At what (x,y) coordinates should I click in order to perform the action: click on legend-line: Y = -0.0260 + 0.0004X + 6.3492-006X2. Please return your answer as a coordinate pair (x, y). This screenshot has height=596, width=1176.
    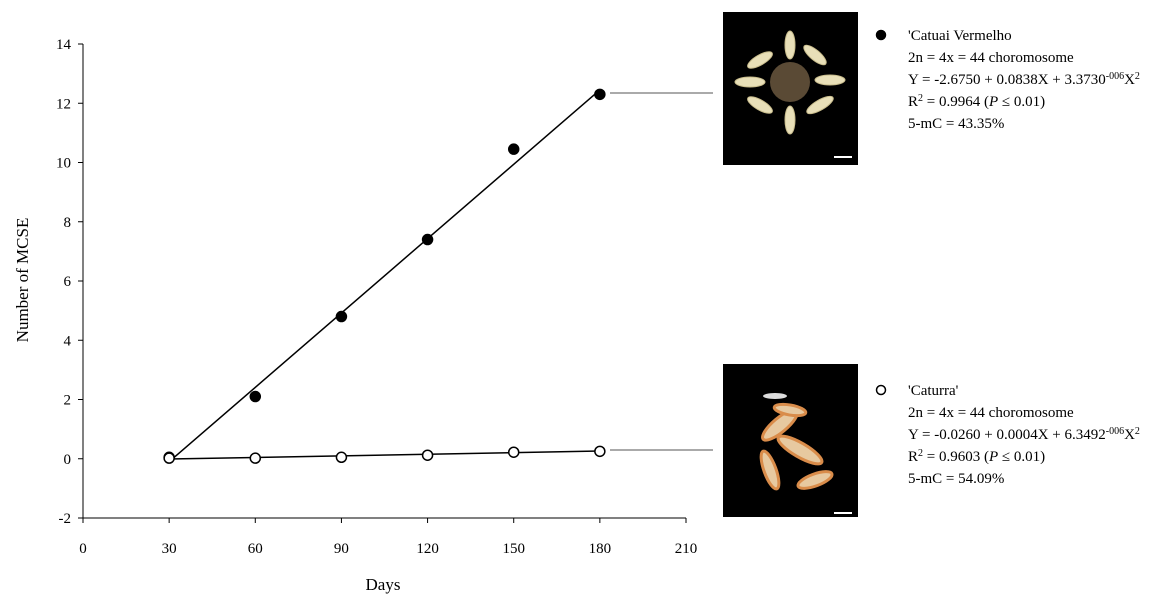
    Looking at the image, I should click on (1024, 435).